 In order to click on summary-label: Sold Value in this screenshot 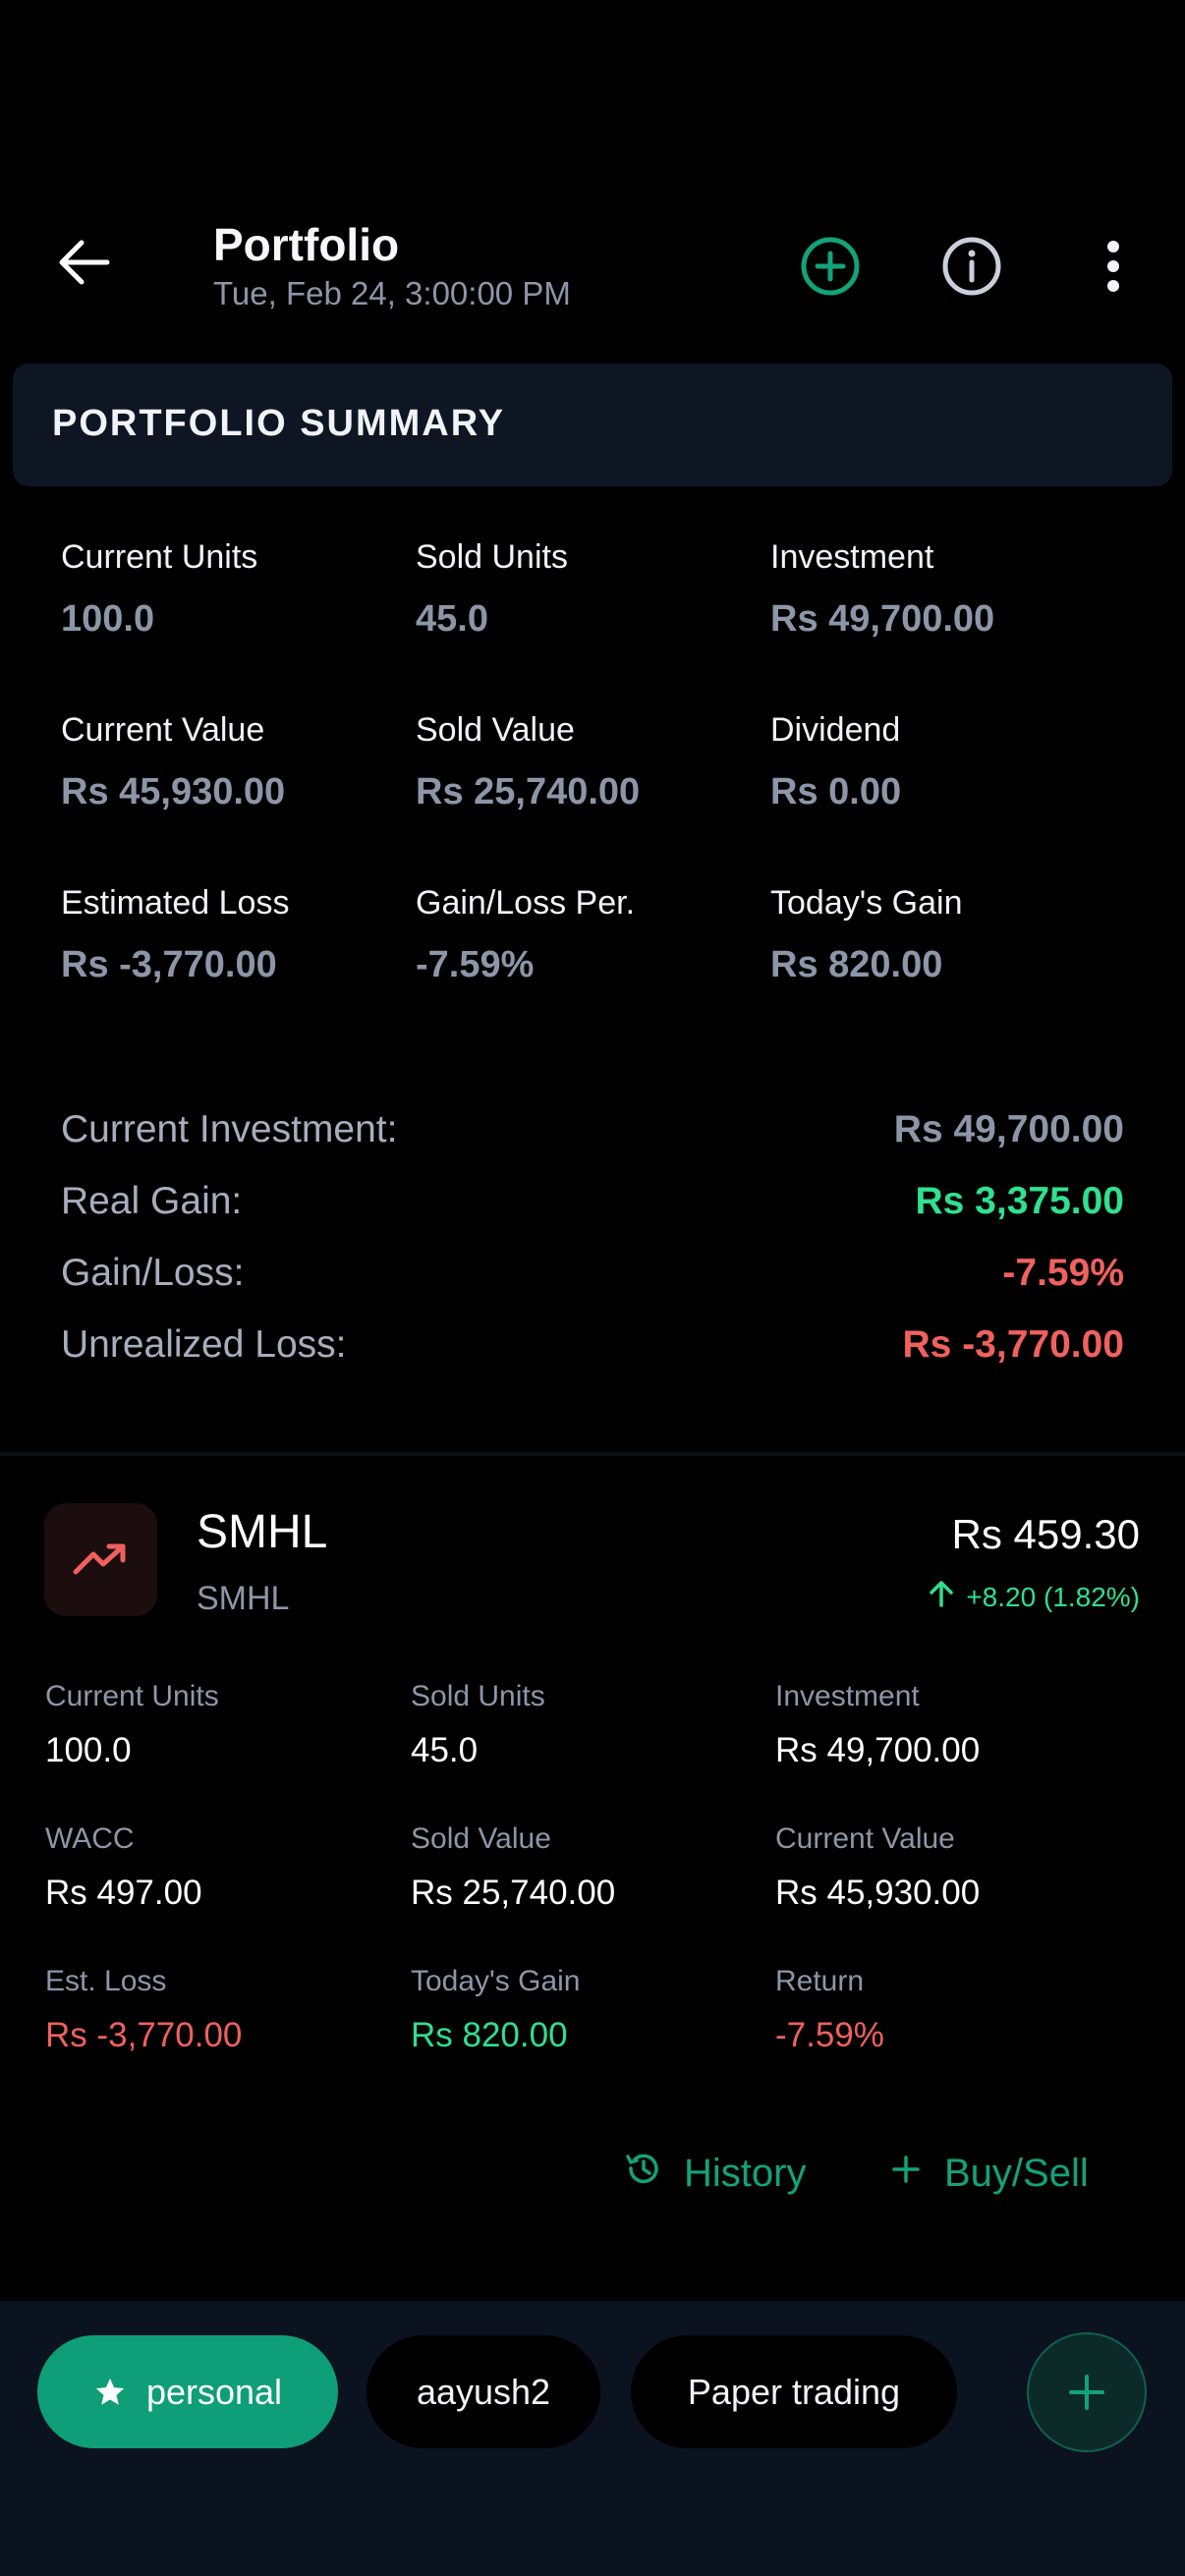, I will do `click(496, 730)`.